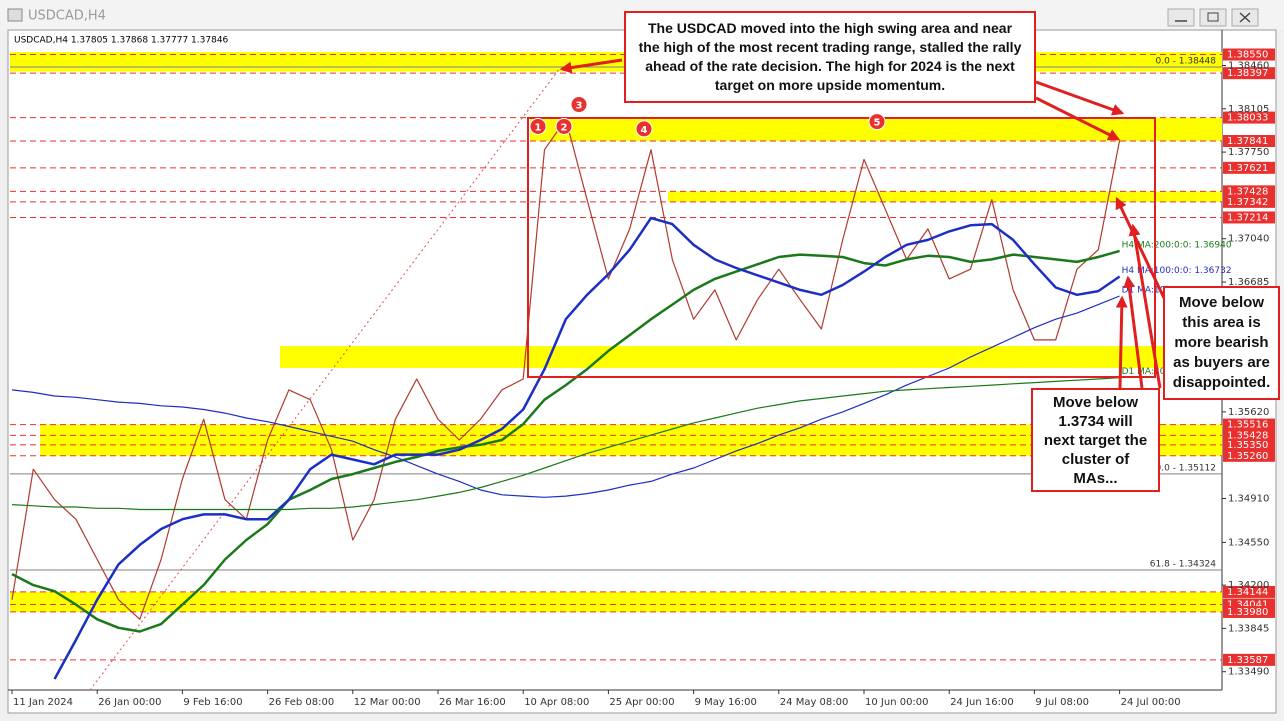 Image resolution: width=1284 pixels, height=721 pixels. Describe the element at coordinates (1062, 702) in the screenshot. I see `x-tick-label: 9 Jul 08:00` at that location.